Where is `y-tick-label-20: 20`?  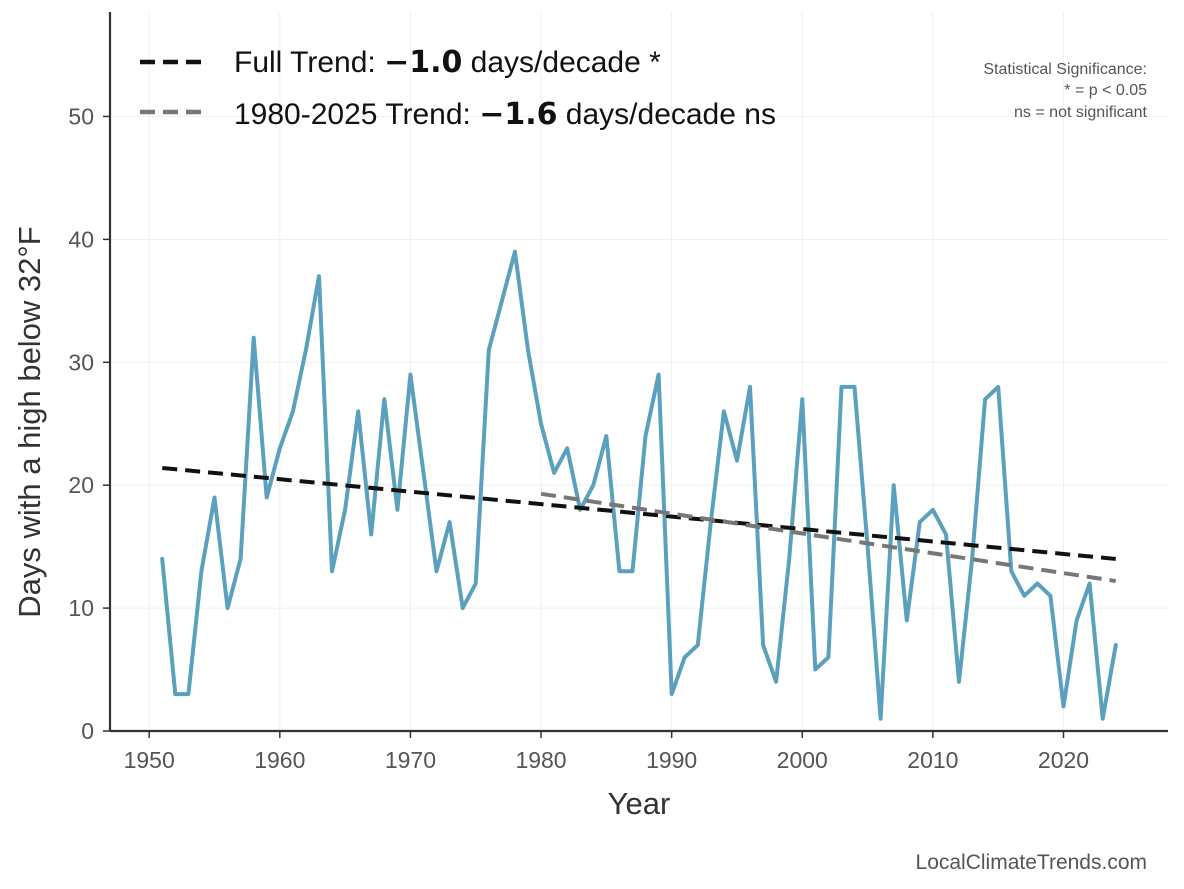
y-tick-label-20: 20 is located at coordinates (81, 485).